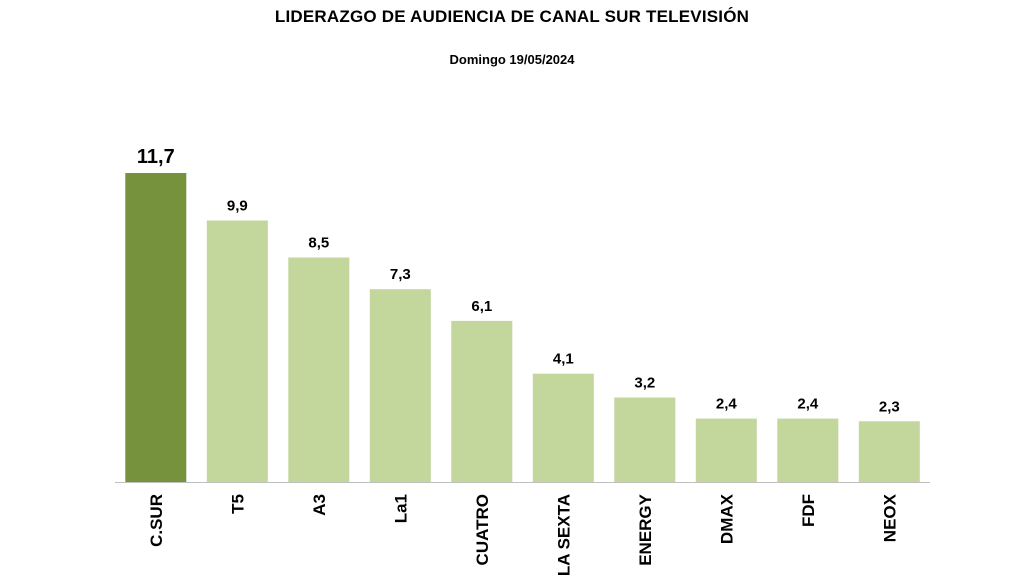 This screenshot has height=576, width=1024. Describe the element at coordinates (400, 274) in the screenshot. I see `value-label-la1: 7,3` at that location.